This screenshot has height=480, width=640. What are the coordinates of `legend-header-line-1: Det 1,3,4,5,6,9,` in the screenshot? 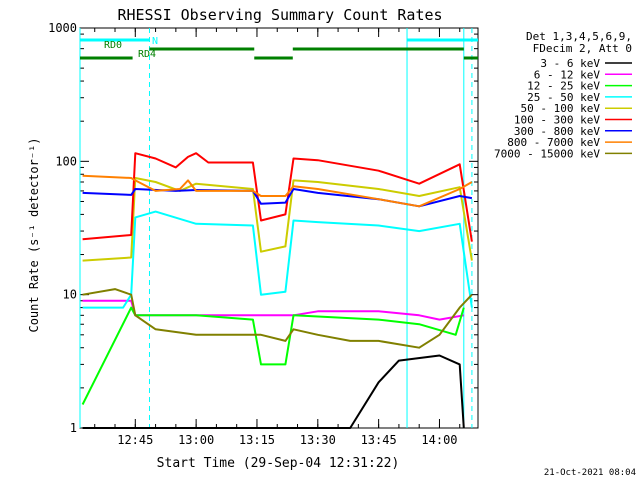 It's located at (579, 36).